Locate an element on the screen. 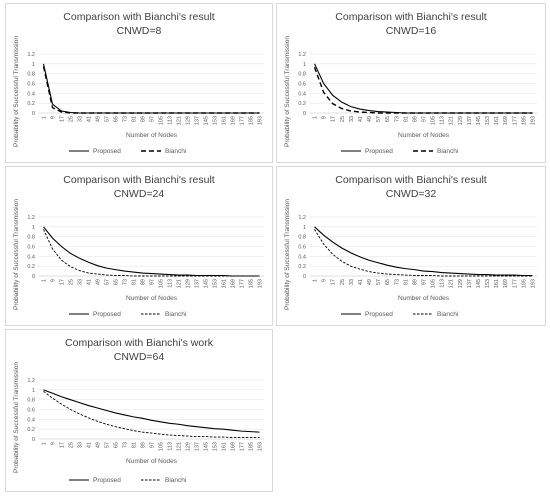 This screenshot has height=496, width=550. x-tick-label: 161 is located at coordinates (497, 283).